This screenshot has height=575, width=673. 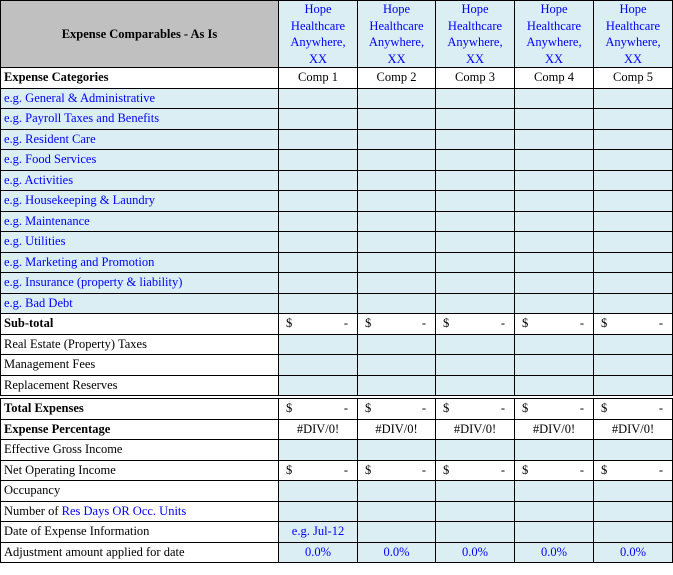 What do you see at coordinates (139, 262) in the screenshot?
I see `row-label: e.g. Marketing and Promotion` at bounding box center [139, 262].